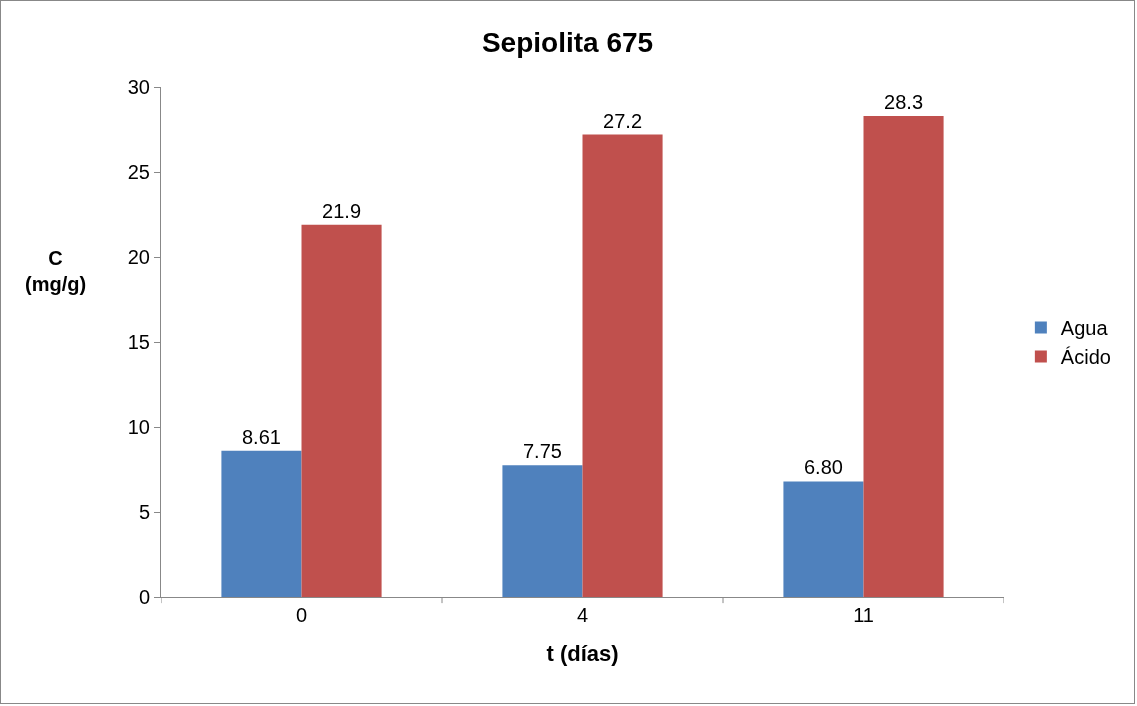 The width and height of the screenshot is (1137, 706). I want to click on data-label: 8.61, so click(261, 436).